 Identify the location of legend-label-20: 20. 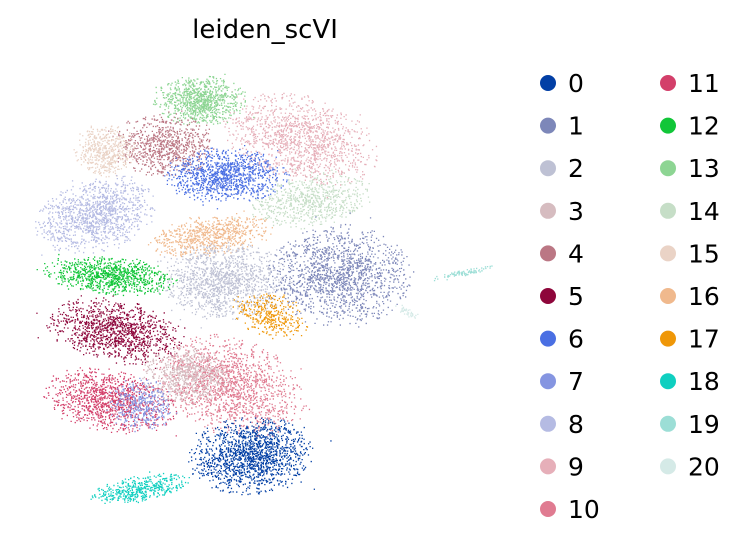
(704, 466).